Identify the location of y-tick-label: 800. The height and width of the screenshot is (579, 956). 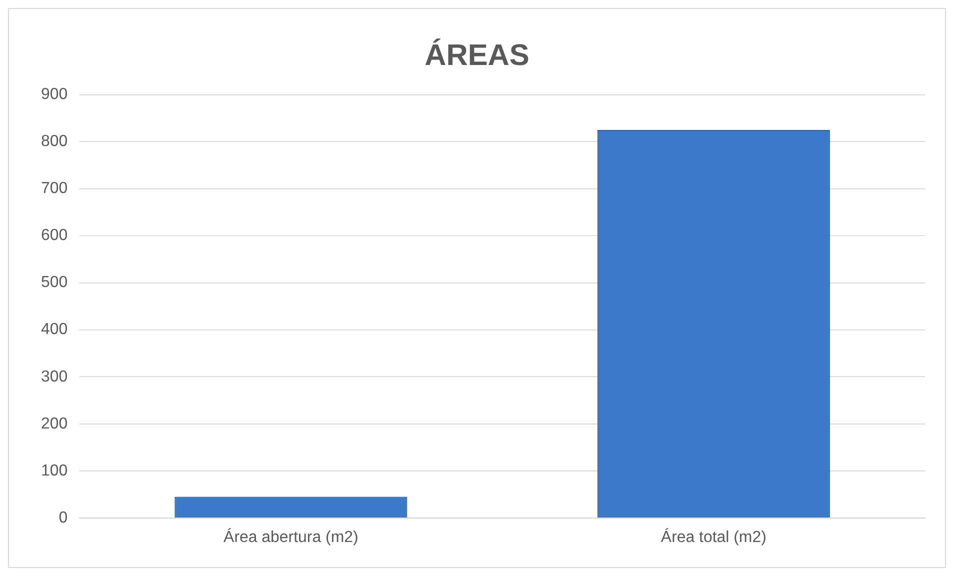
(54, 141).